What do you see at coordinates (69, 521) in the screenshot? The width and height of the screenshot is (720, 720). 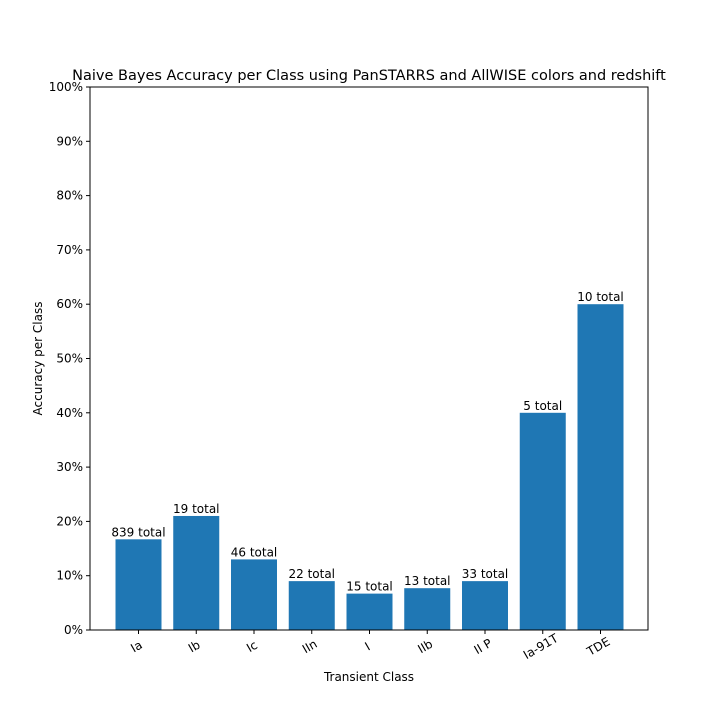 I see `y-tick-label: 20%` at bounding box center [69, 521].